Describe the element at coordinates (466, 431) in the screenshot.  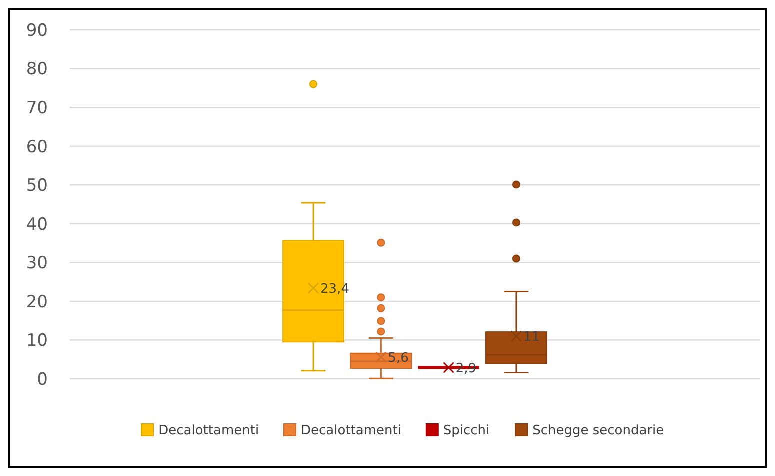
I see `legend-label: Spicchi` at that location.